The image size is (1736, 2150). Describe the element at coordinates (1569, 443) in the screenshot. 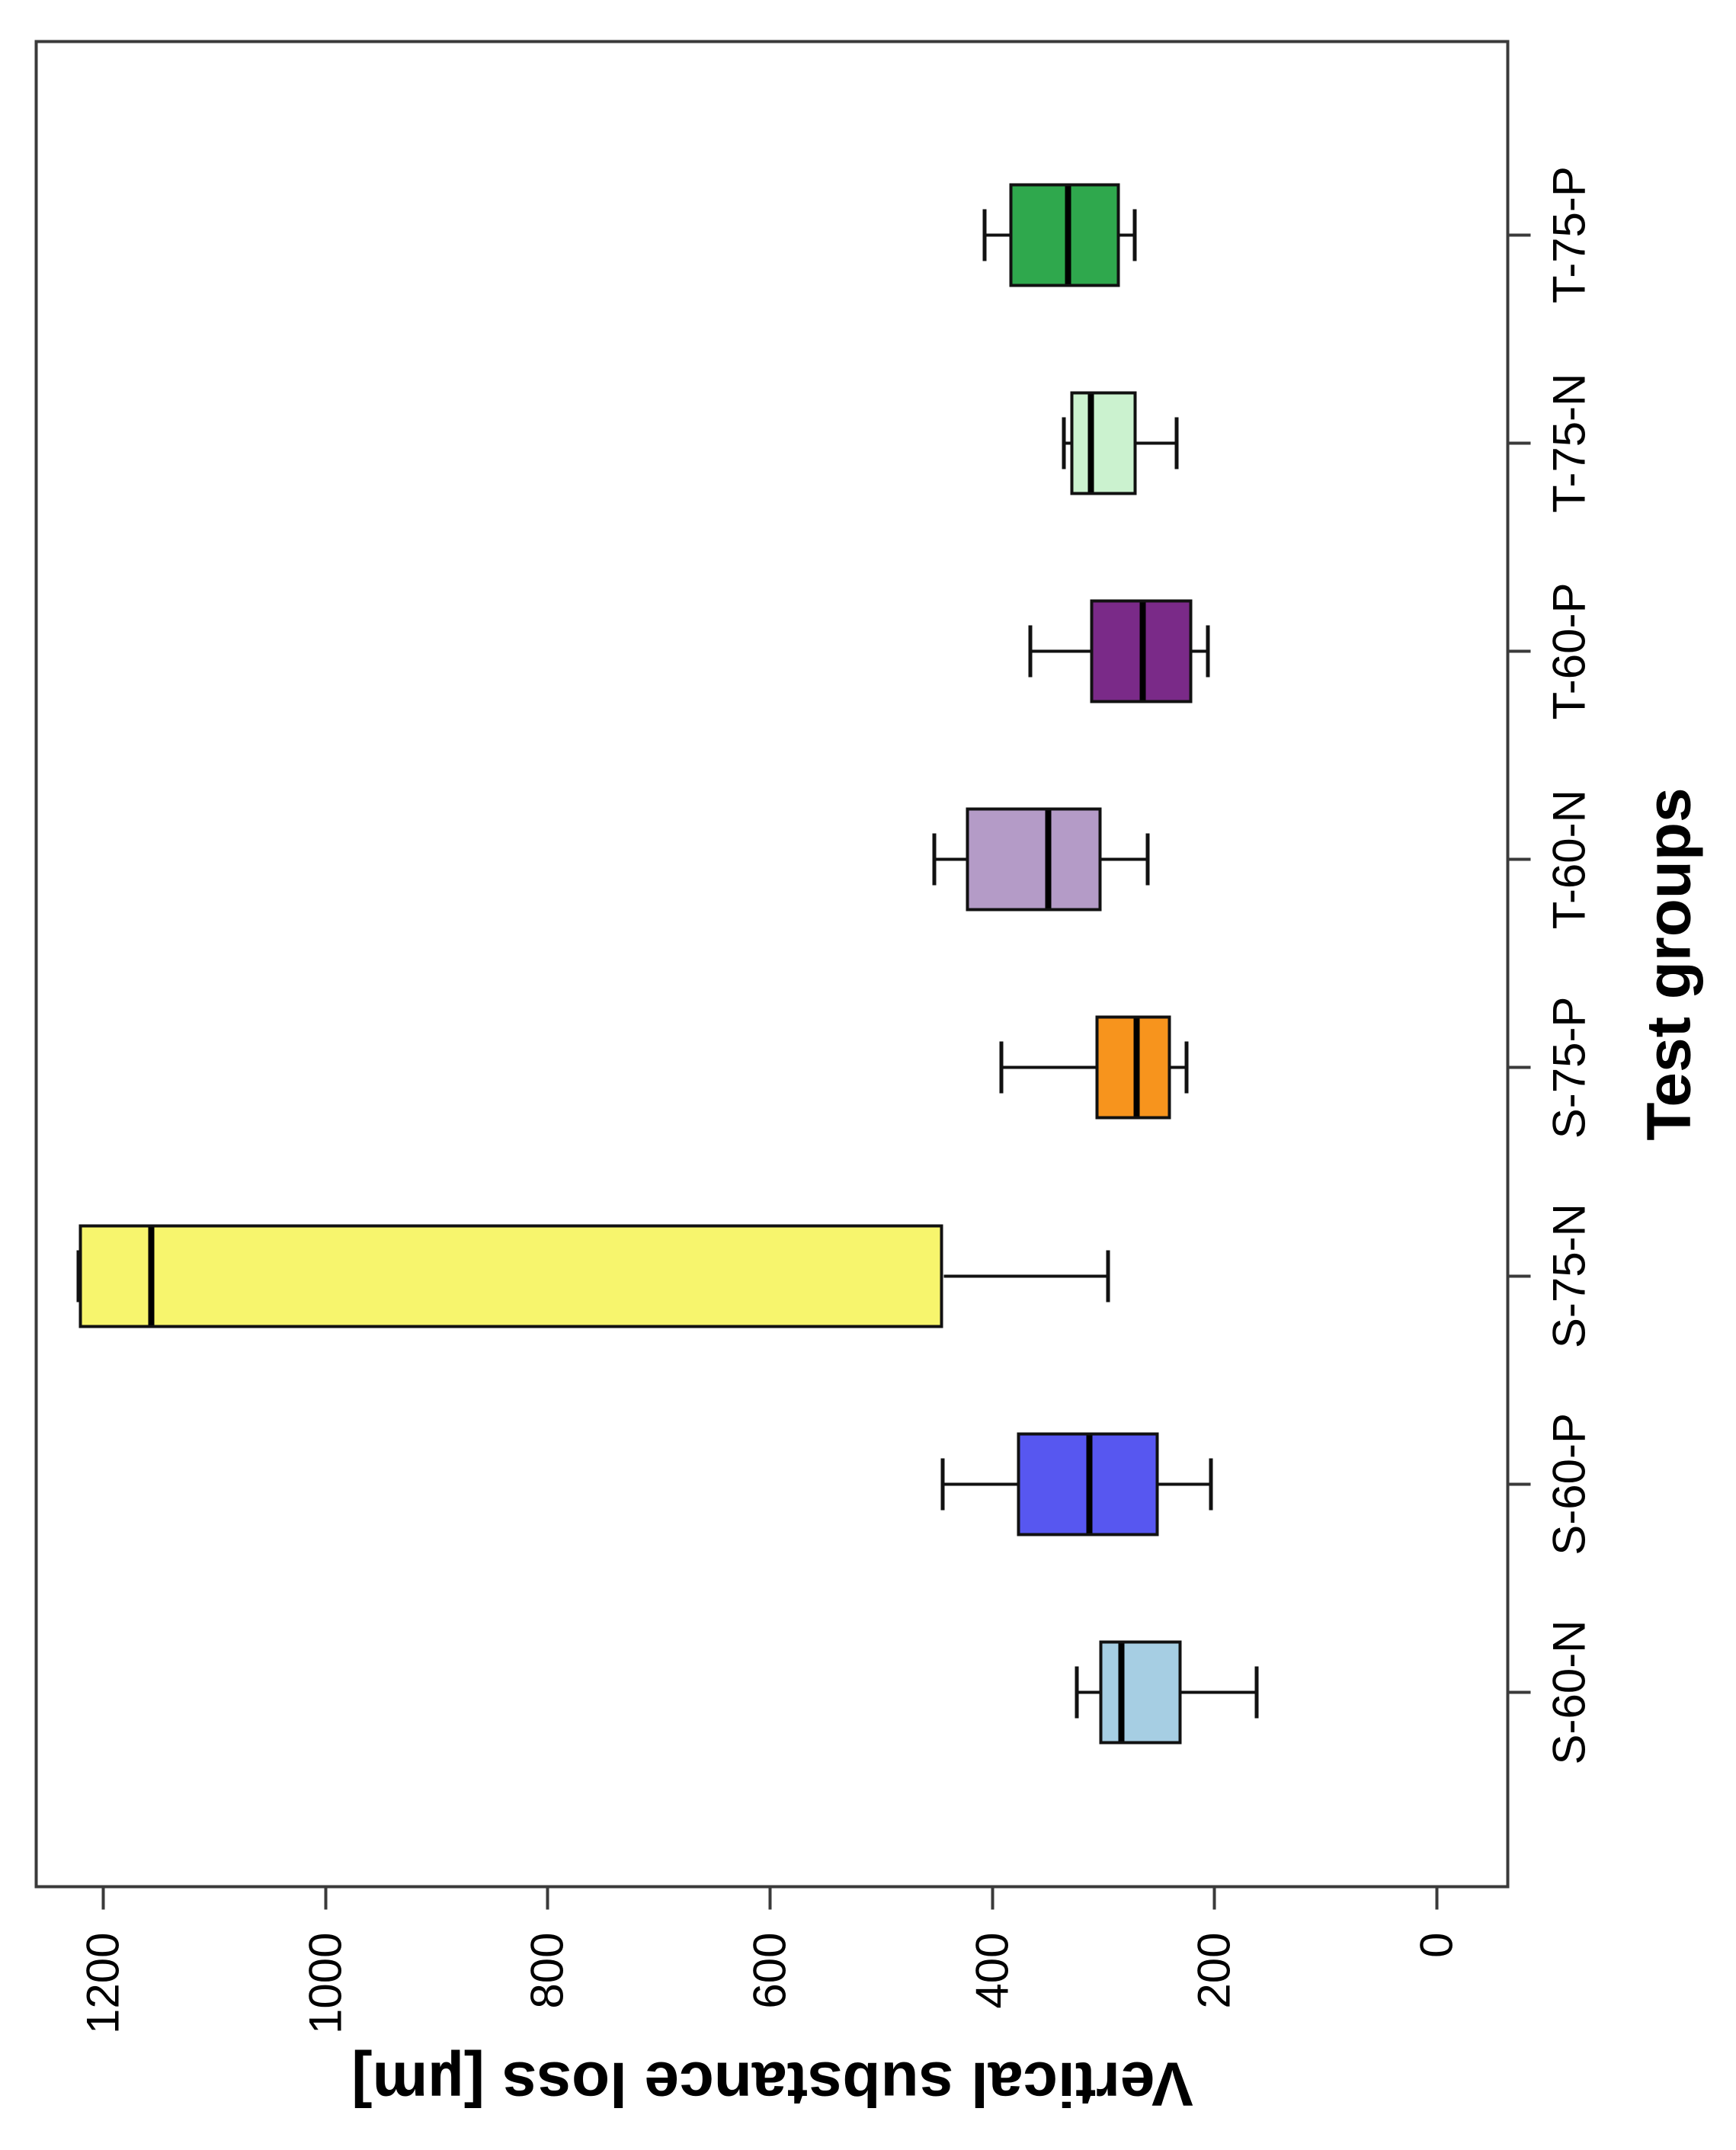

I see `group-label-T-75-N: T-75-N` at that location.